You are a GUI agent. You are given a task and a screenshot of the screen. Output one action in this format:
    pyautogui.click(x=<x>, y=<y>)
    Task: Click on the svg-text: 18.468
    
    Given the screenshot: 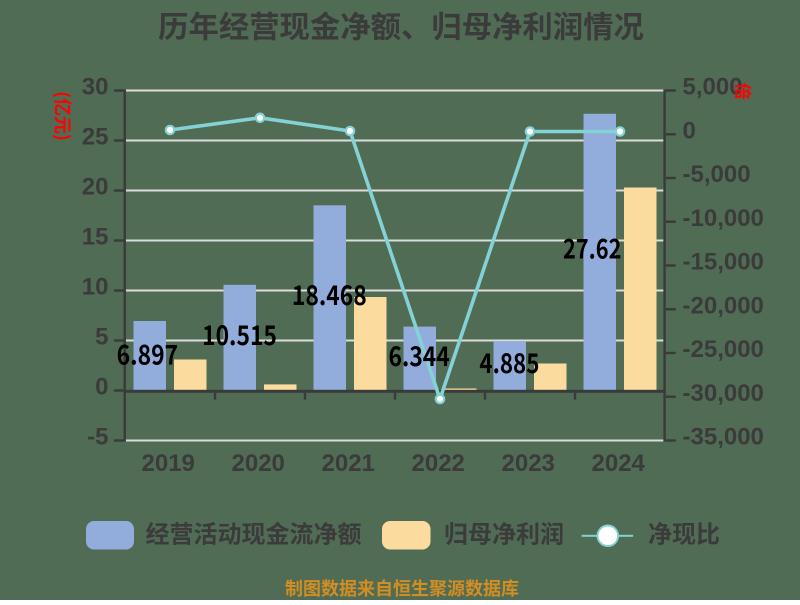 What is the action you would take?
    pyautogui.click(x=329, y=293)
    